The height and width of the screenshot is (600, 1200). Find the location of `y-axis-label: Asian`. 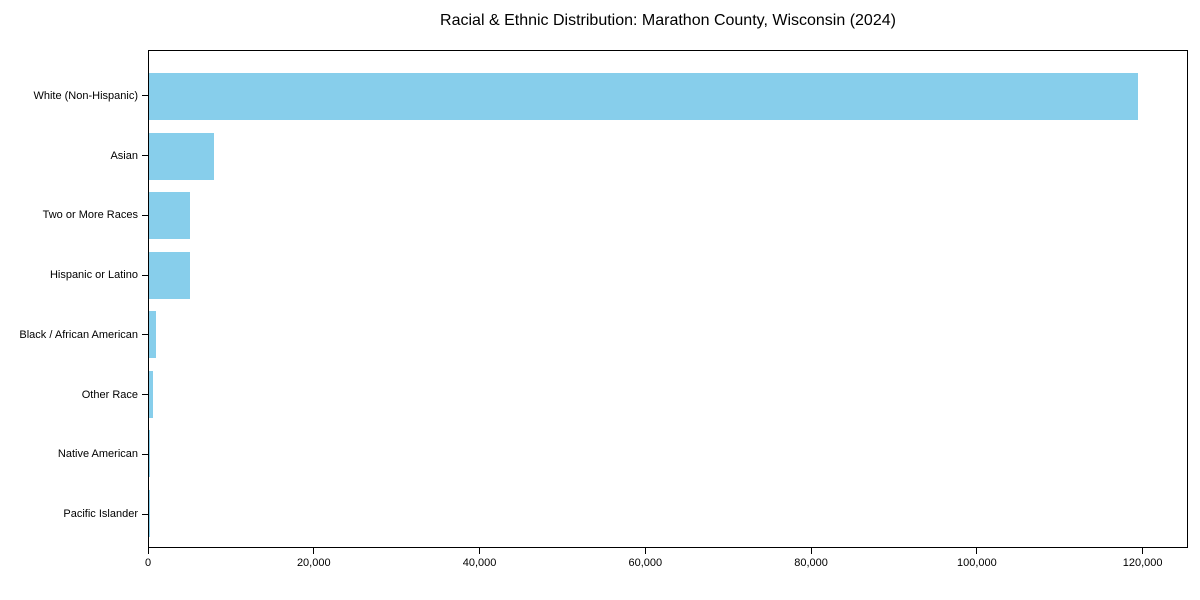

y-axis-label: Asian is located at coordinates (124, 155).